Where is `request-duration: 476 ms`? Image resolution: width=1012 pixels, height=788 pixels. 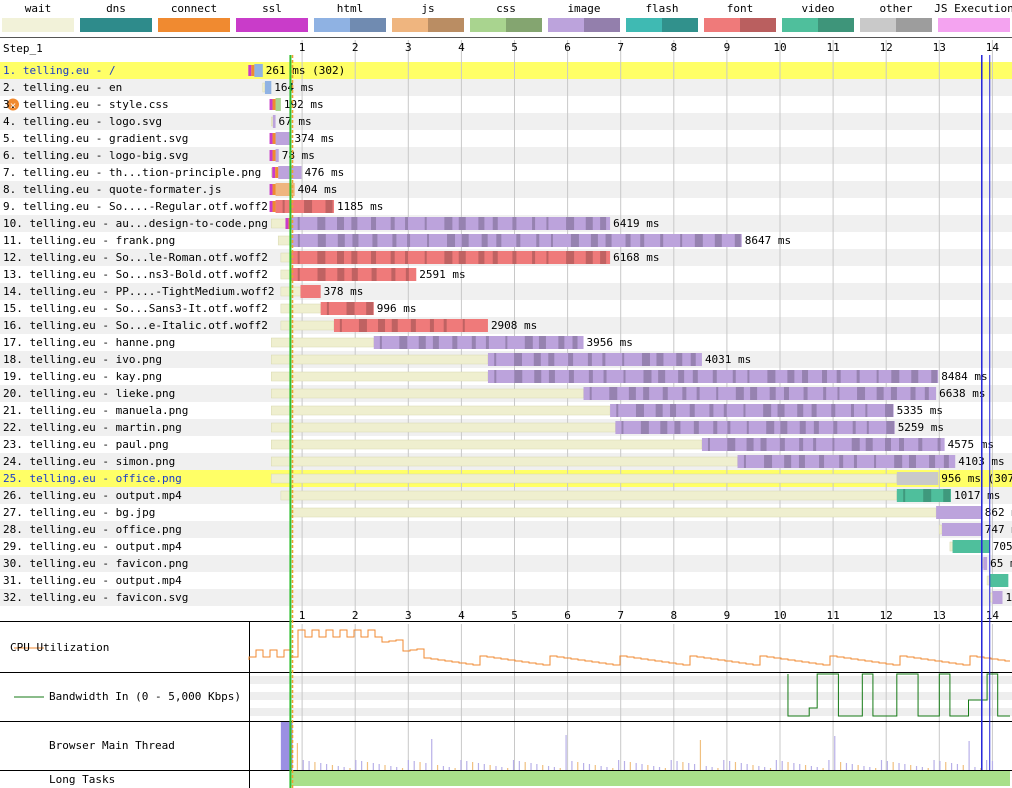 request-duration: 476 ms is located at coordinates (325, 172).